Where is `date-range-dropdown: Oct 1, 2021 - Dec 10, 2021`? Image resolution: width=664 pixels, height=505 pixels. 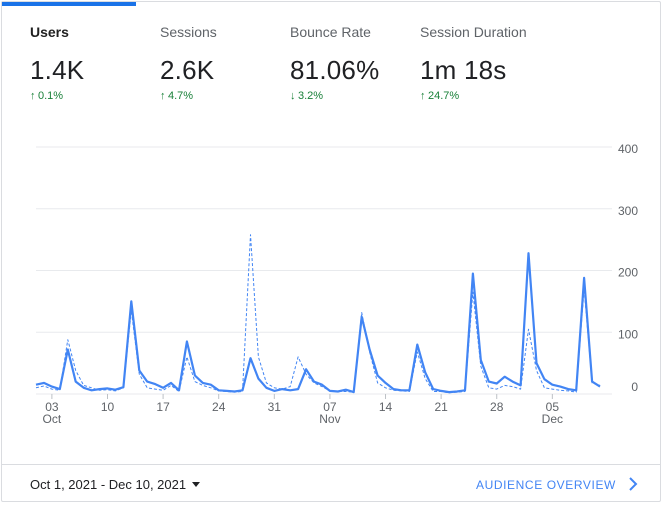 date-range-dropdown: Oct 1, 2021 - Dec 10, 2021 is located at coordinates (115, 484).